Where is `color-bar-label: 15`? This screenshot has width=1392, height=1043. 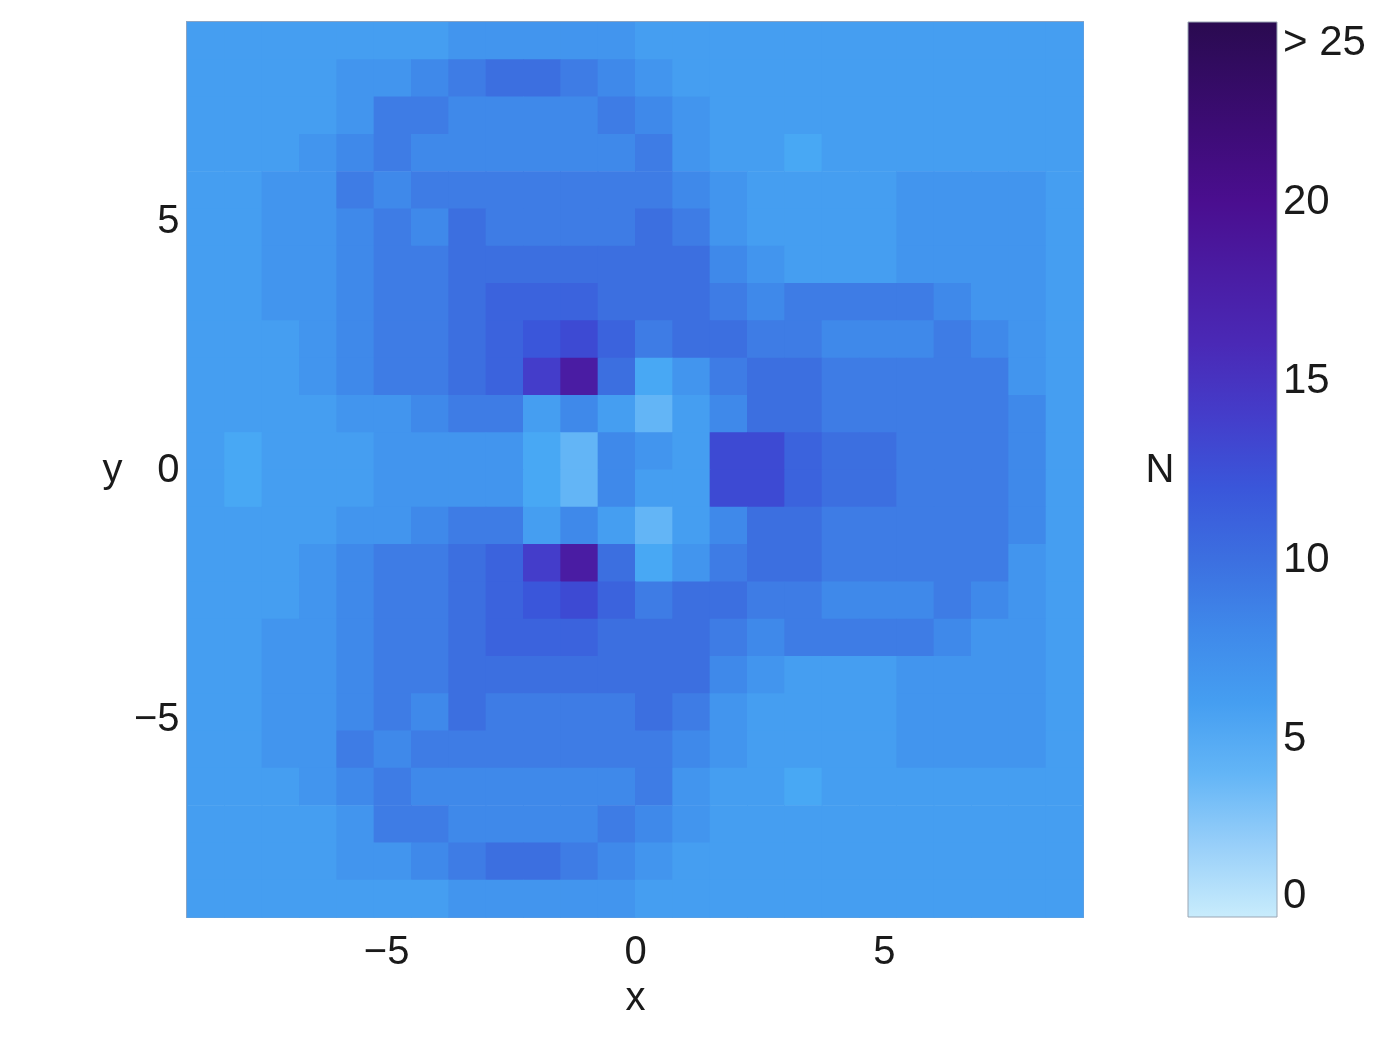
color-bar-label: 15 is located at coordinates (1306, 378).